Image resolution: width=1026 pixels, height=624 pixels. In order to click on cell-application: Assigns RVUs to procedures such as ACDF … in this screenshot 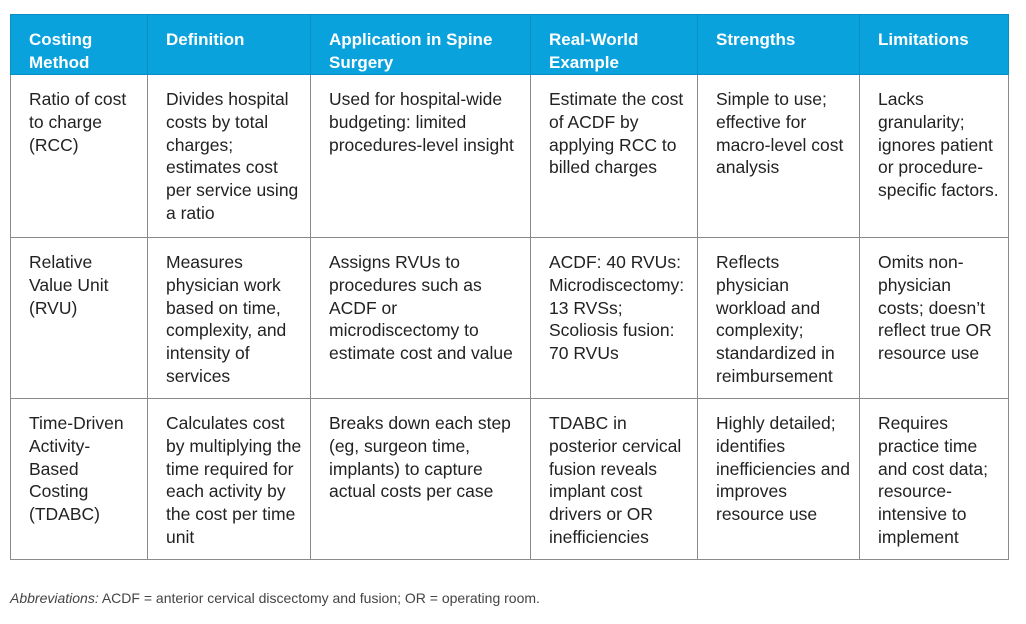, I will do `click(420, 318)`.